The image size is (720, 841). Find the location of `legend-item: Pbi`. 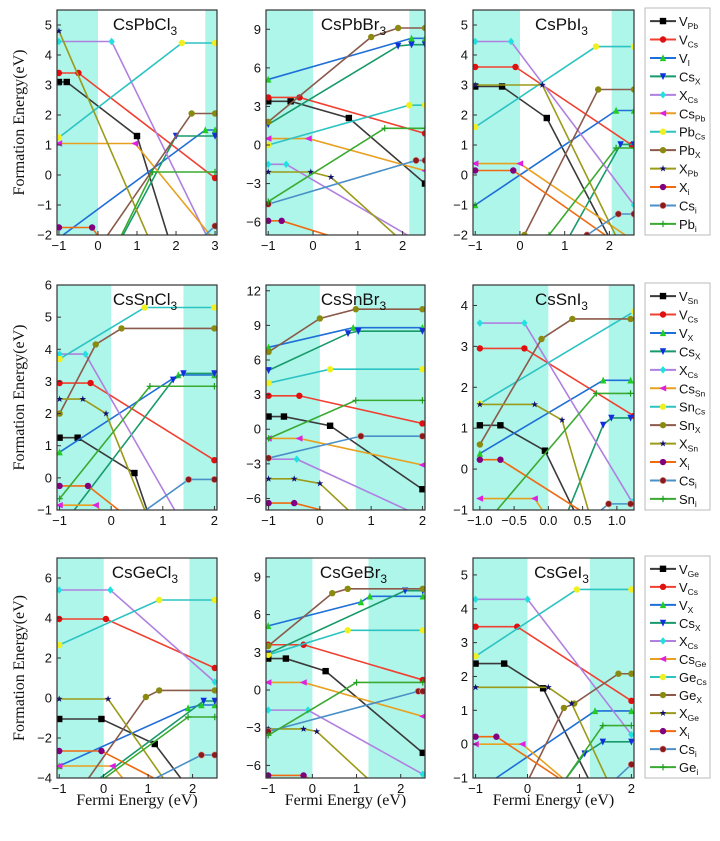

legend-item: Pbi is located at coordinates (673, 225).